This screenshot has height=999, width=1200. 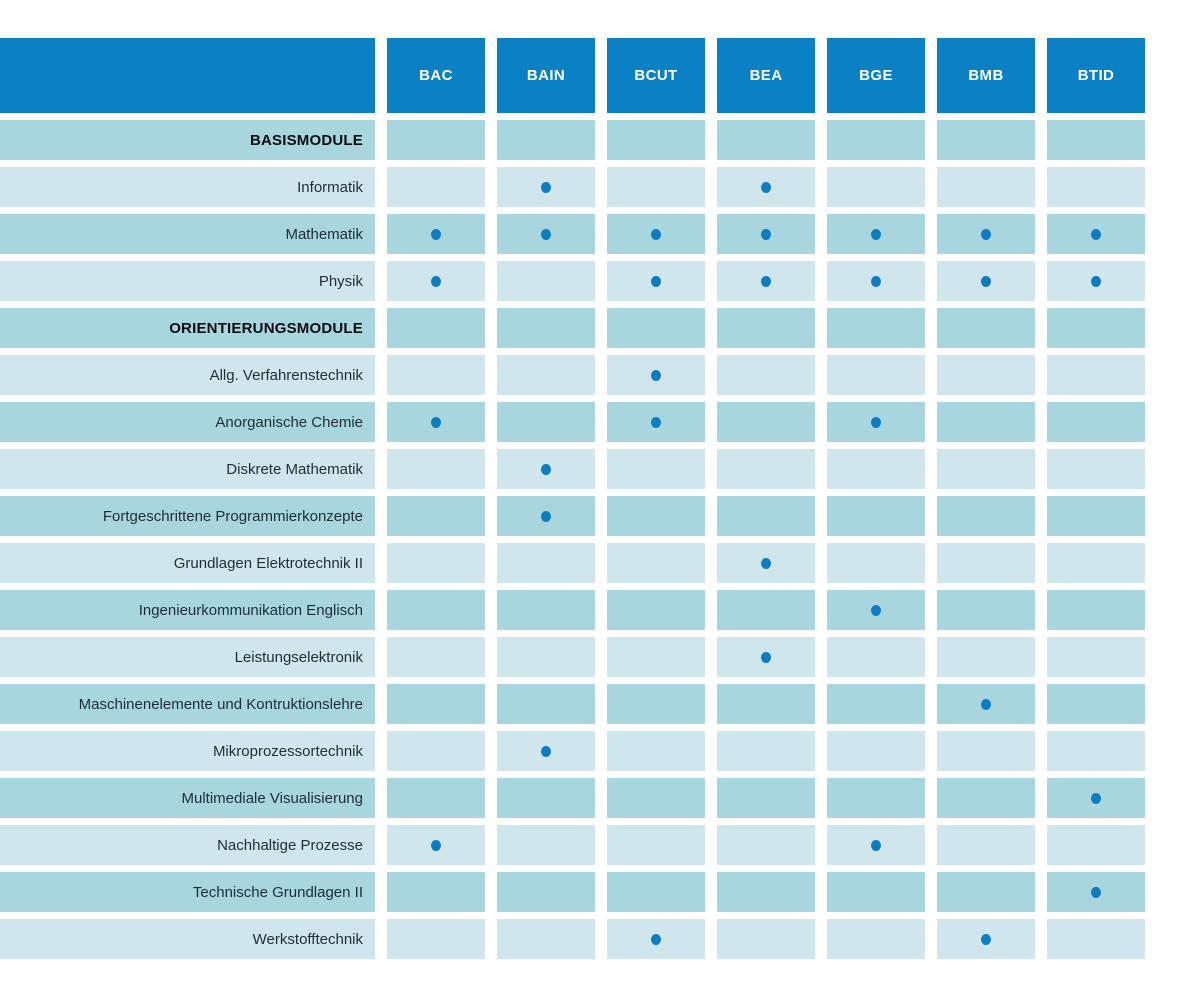 What do you see at coordinates (546, 75) in the screenshot?
I see `column-header-bain: BAIN` at bounding box center [546, 75].